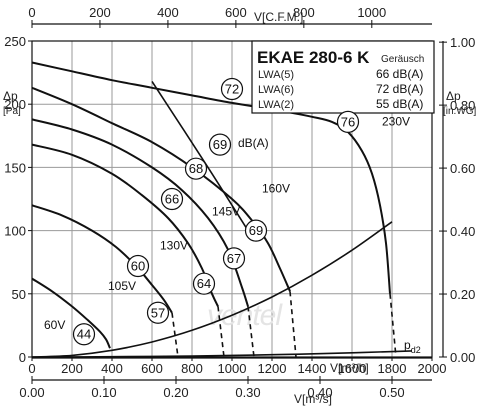  I want to click on x-bottom-tick-label: 600, so click(152, 368).